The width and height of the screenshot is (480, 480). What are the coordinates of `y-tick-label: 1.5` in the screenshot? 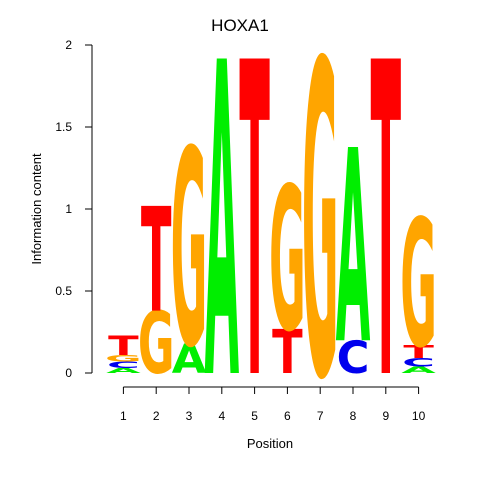 It's located at (63, 127).